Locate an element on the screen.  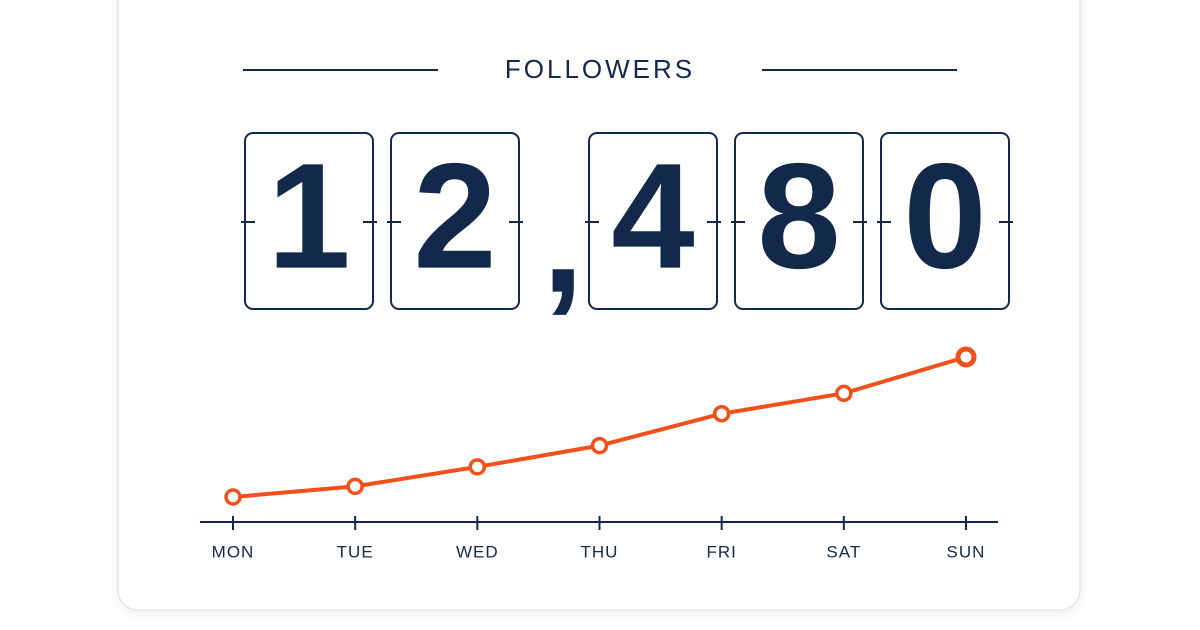
digit: 8 is located at coordinates (798, 216).